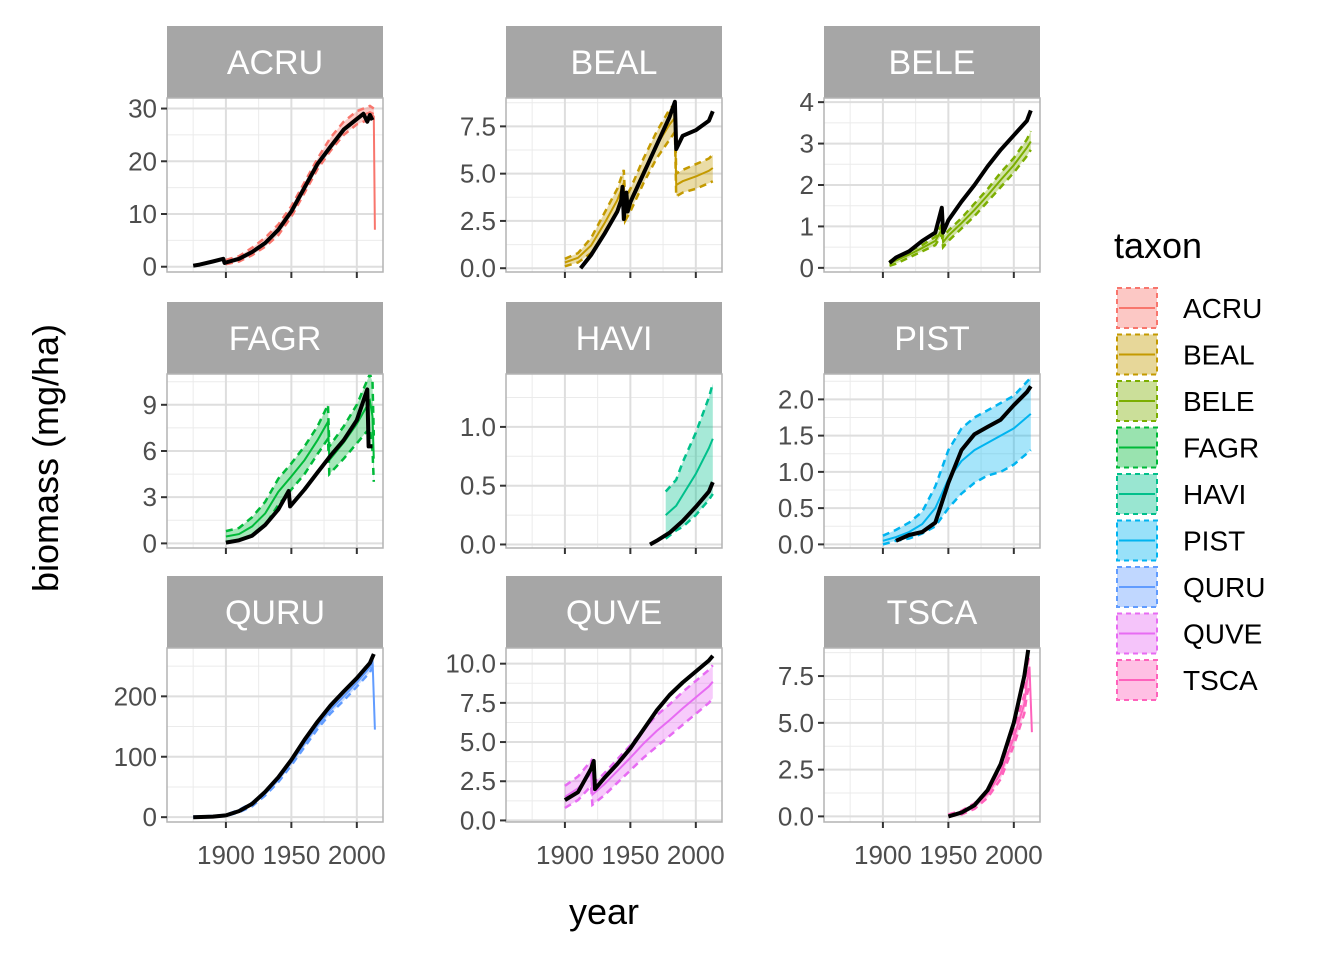 Image resolution: width=1344 pixels, height=960 pixels. I want to click on strip-acru, so click(275, 62).